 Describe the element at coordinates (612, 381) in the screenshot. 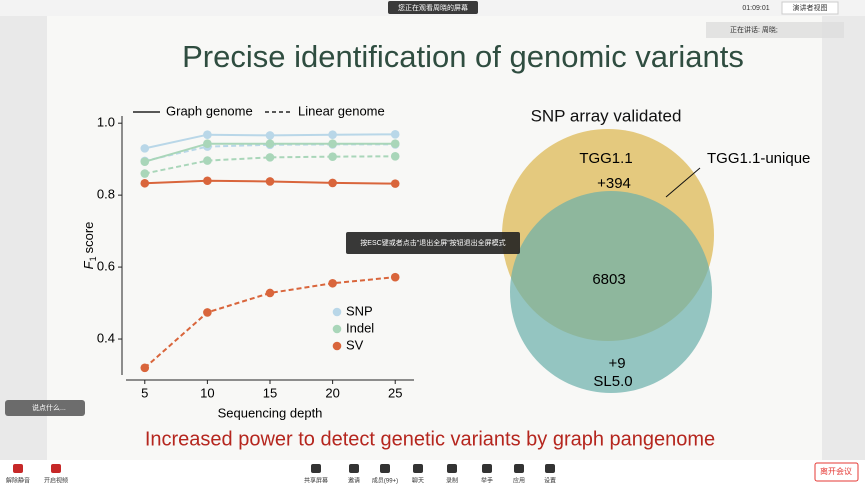

I see `venn-bottom-name: SL5.0` at that location.